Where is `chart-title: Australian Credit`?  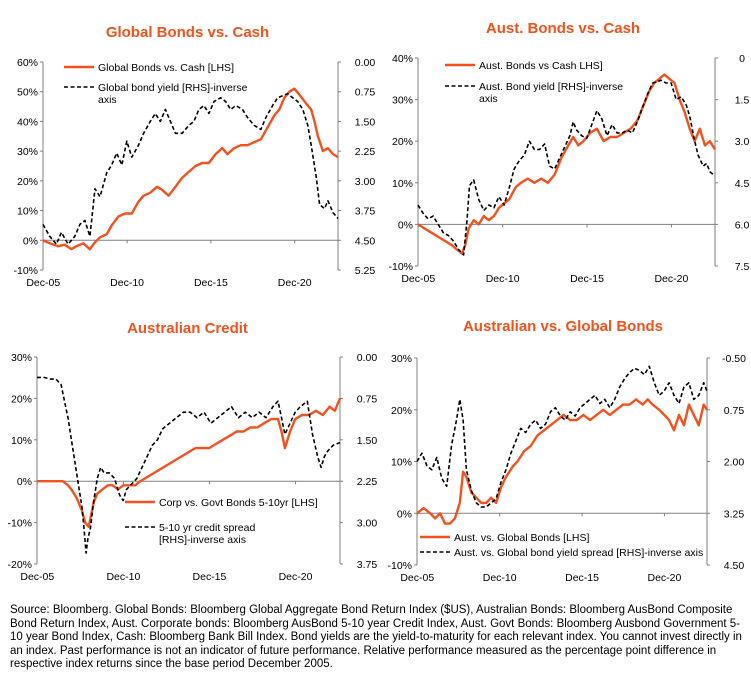
chart-title: Australian Credit is located at coordinates (187, 328).